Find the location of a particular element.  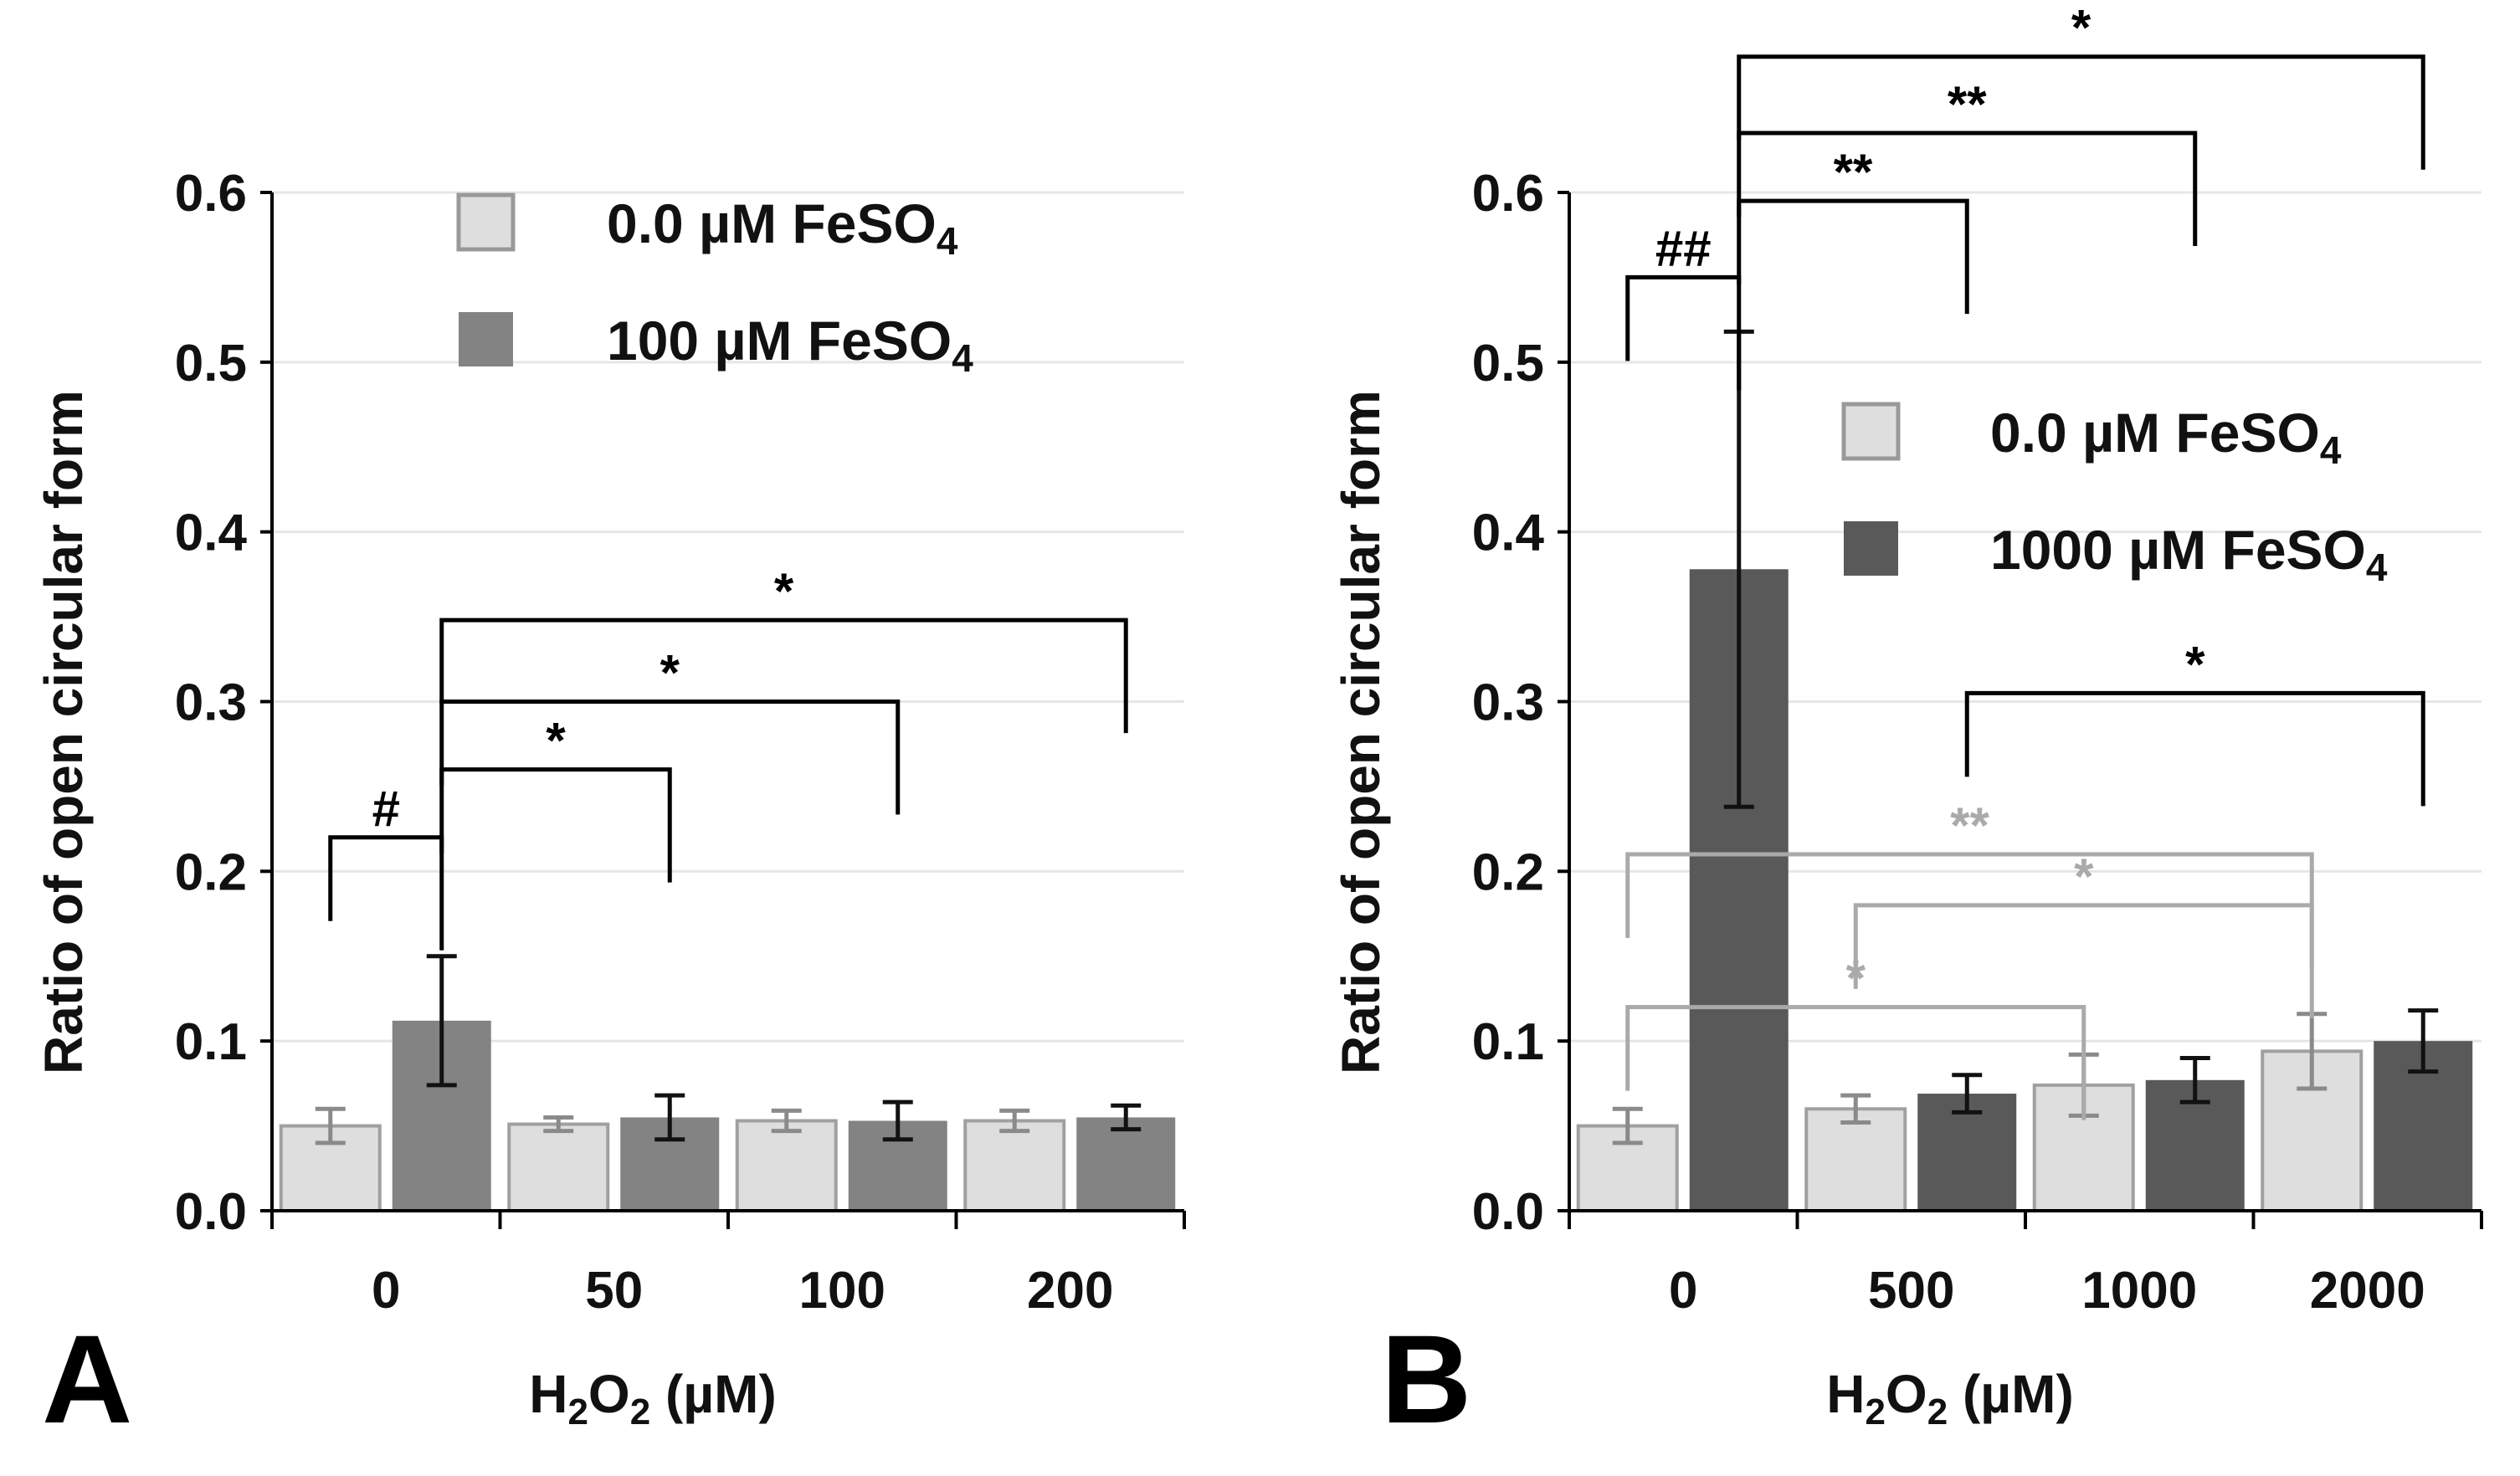

x-axis-title-a: H2O2 (µM) is located at coordinates (653, 1398).